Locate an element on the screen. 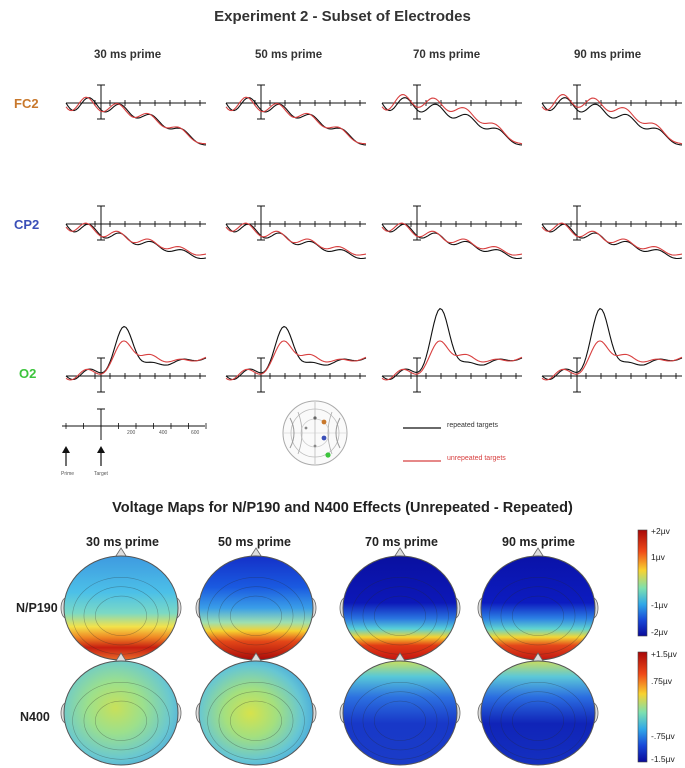 The height and width of the screenshot is (768, 685). voltage-map-n400-4-scalp is located at coordinates (538, 713).